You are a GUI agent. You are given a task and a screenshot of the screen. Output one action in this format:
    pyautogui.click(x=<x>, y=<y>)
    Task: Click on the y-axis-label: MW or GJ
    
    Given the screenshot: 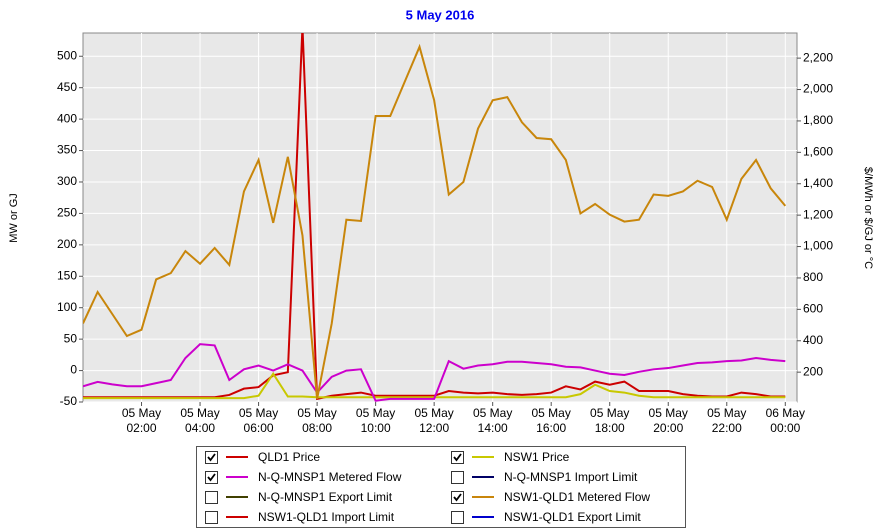 What is the action you would take?
    pyautogui.click(x=14, y=218)
    